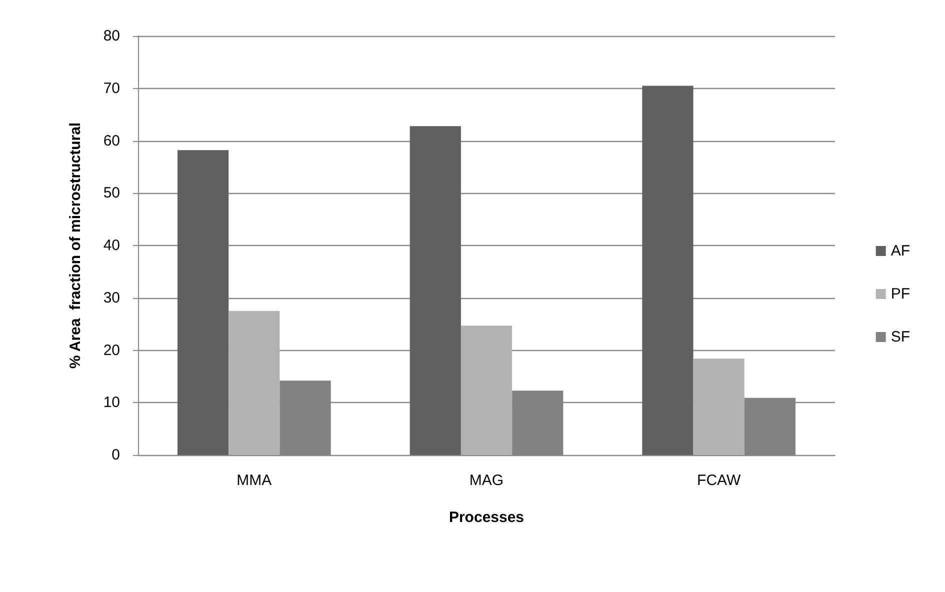 The height and width of the screenshot is (592, 945). What do you see at coordinates (111, 350) in the screenshot?
I see `y-tick-label: 20` at bounding box center [111, 350].